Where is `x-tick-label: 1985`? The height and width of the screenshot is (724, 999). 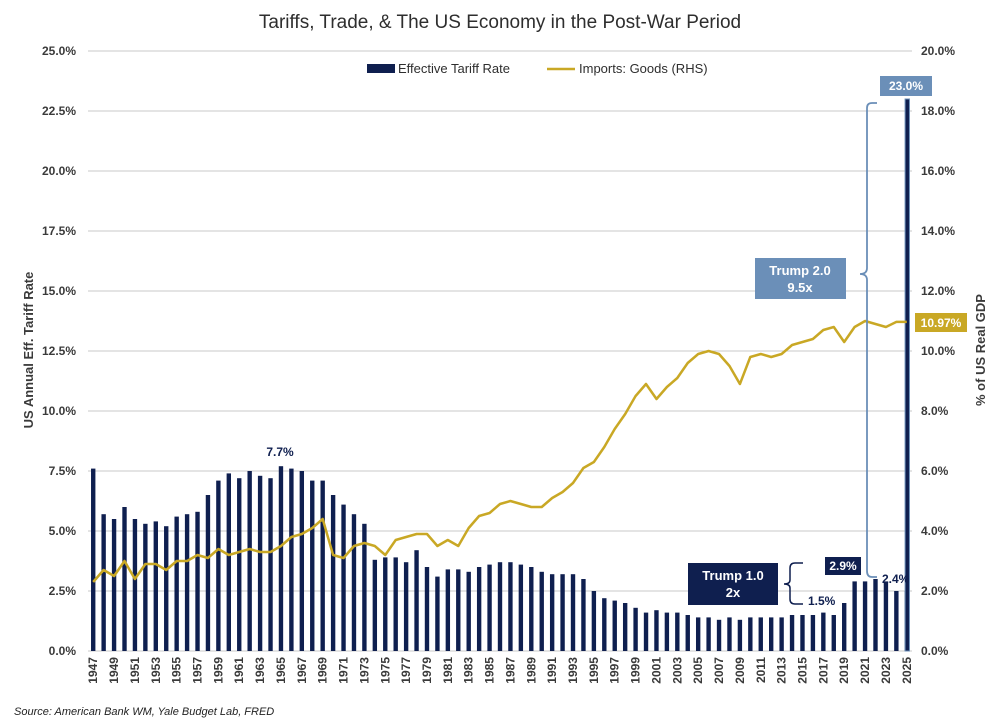
x-tick-label: 1985 is located at coordinates (490, 670).